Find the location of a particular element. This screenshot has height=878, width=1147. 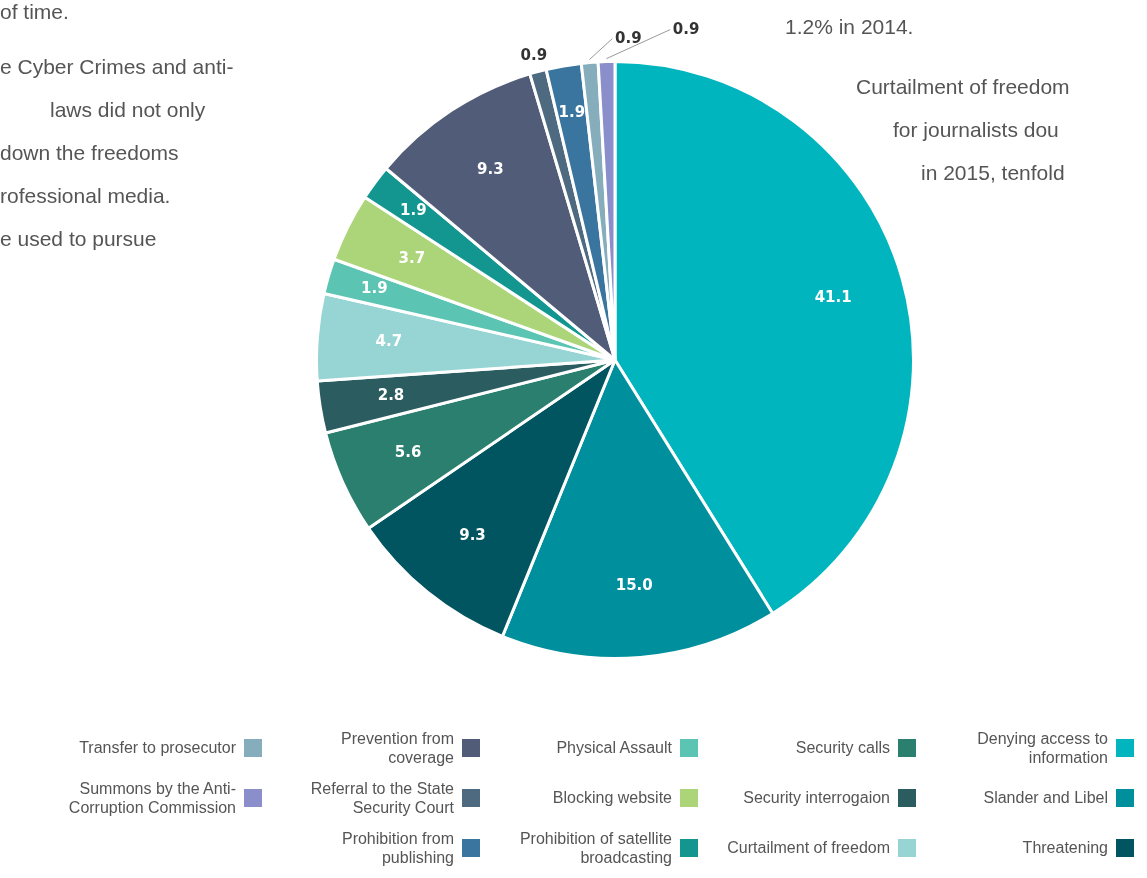

legend-label: Denying access to information is located at coordinates (1042, 748).